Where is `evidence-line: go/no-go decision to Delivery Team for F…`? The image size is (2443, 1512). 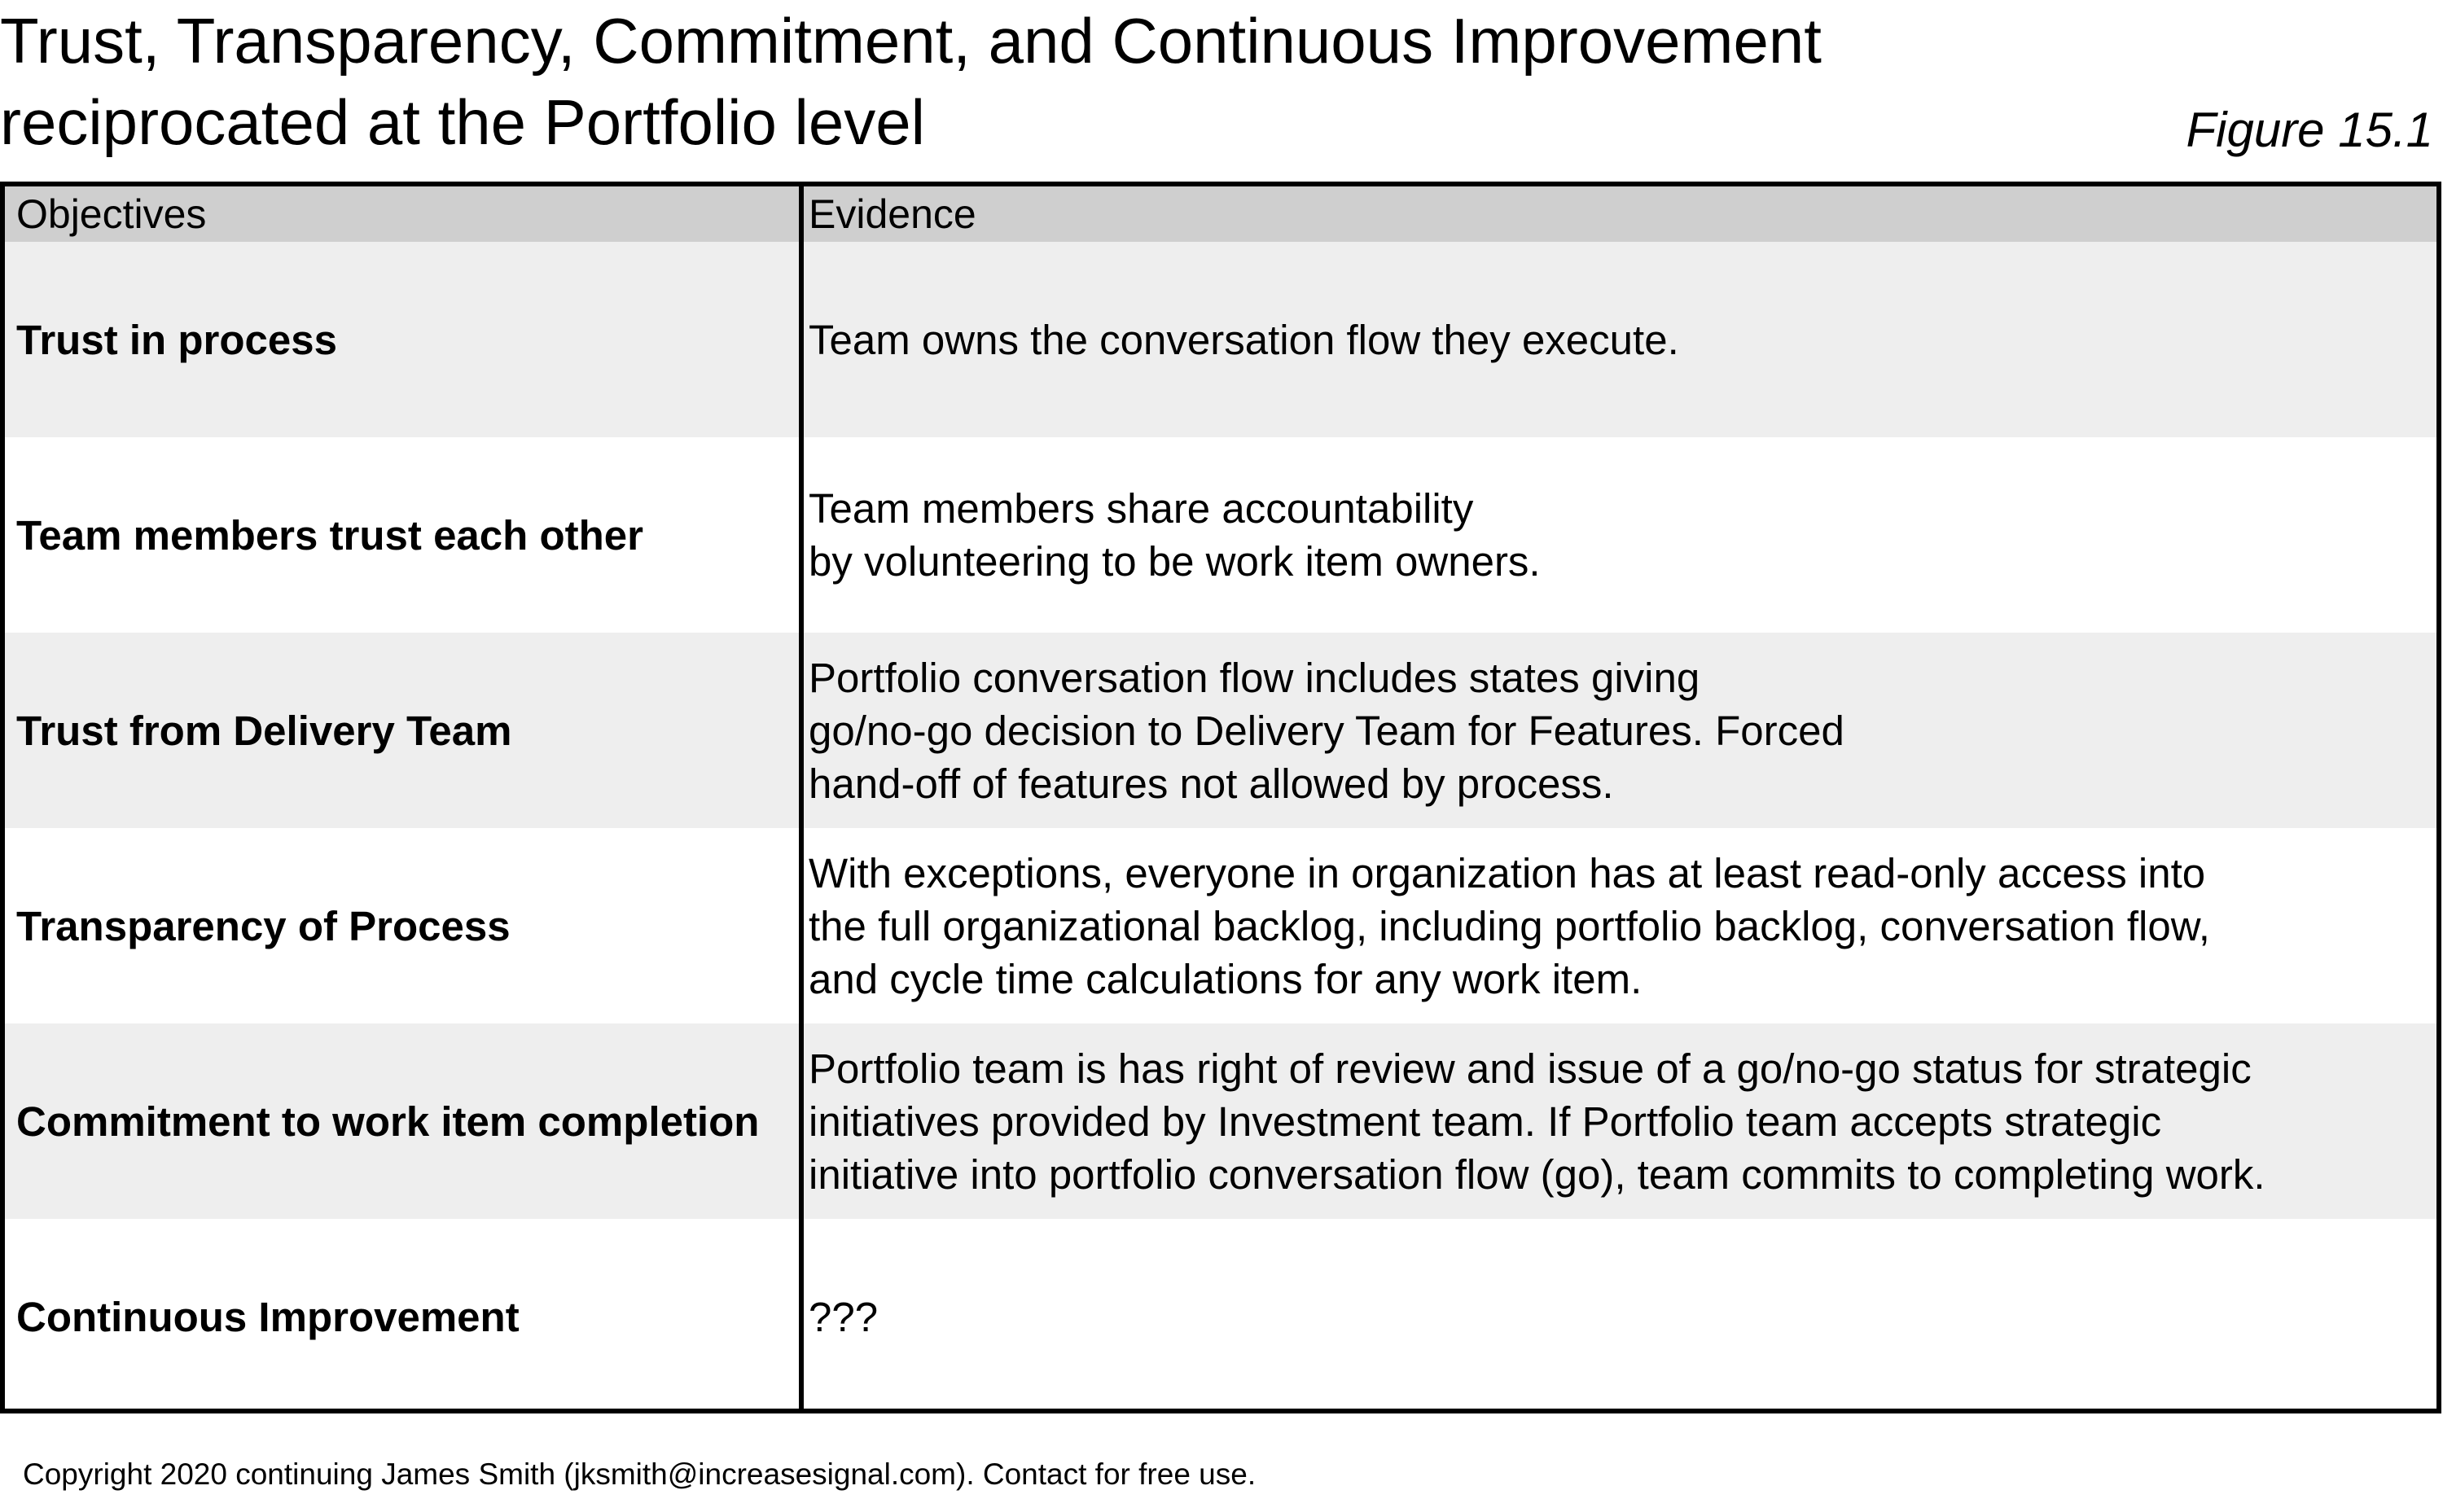
evidence-line: go/no-go decision to Delivery Team for F… is located at coordinates (1326, 730).